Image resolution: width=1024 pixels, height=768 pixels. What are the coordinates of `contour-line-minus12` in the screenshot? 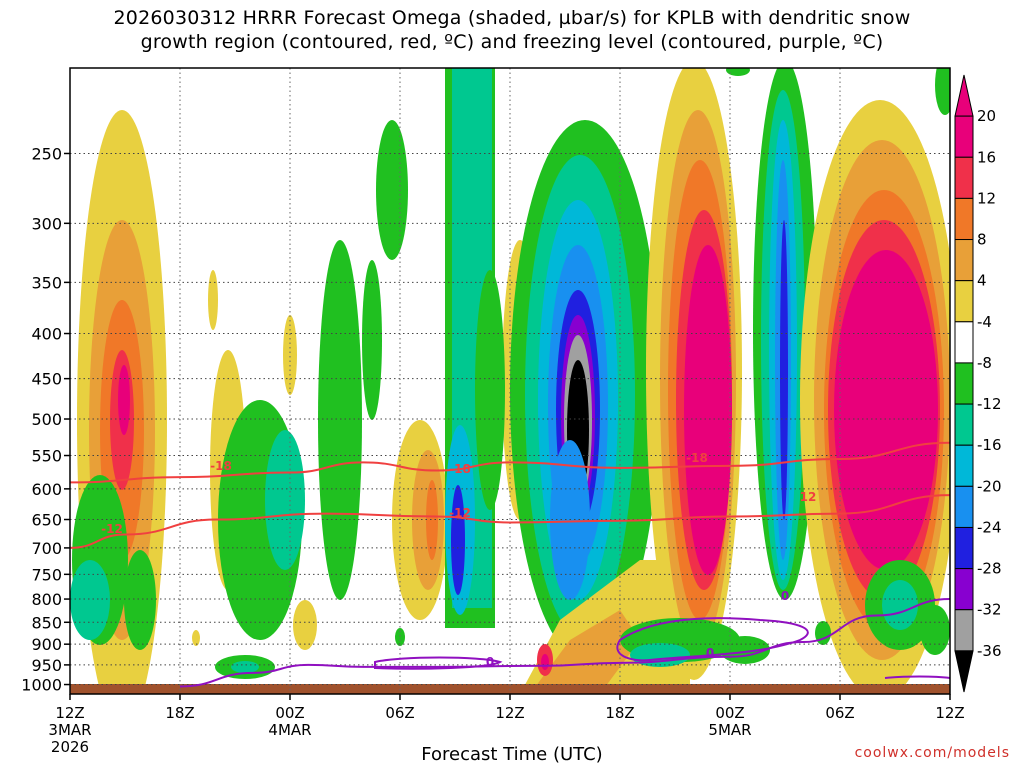 It's located at (510, 521).